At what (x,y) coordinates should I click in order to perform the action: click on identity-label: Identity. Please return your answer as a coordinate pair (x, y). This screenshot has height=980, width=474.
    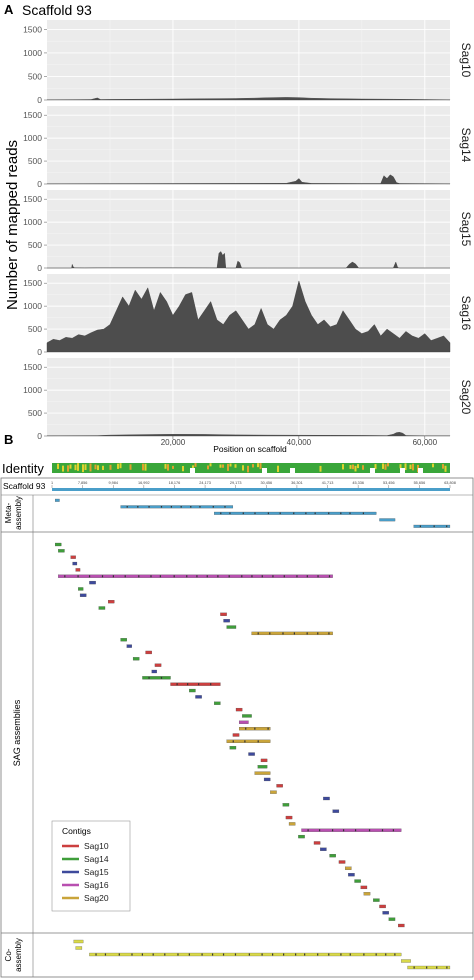
    Looking at the image, I should click on (23, 468).